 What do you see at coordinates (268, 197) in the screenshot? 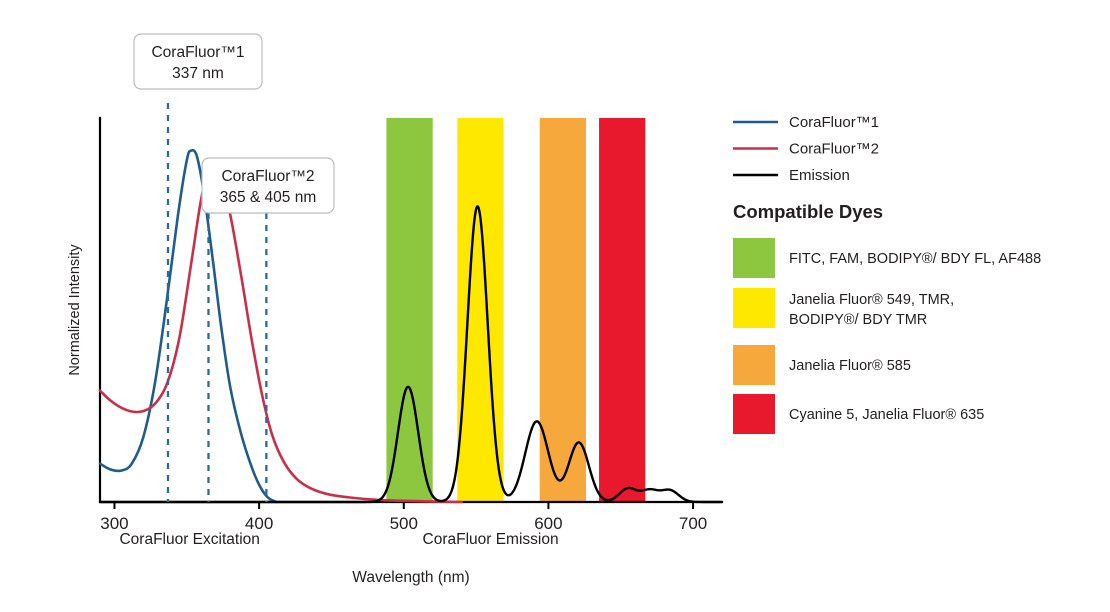
I see `excitation-callout-value: 365 & 405 nm` at bounding box center [268, 197].